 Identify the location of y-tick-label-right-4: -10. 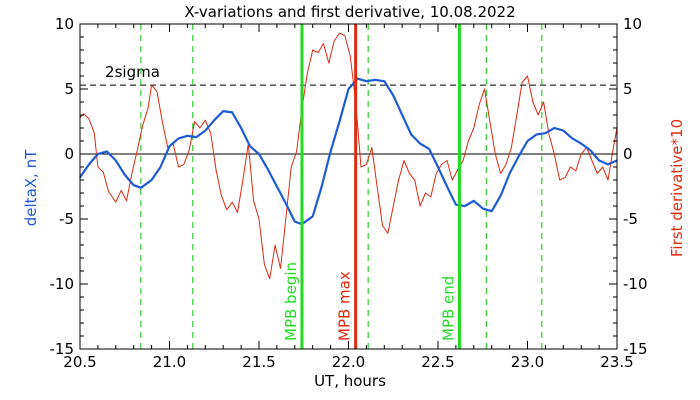
(635, 284).